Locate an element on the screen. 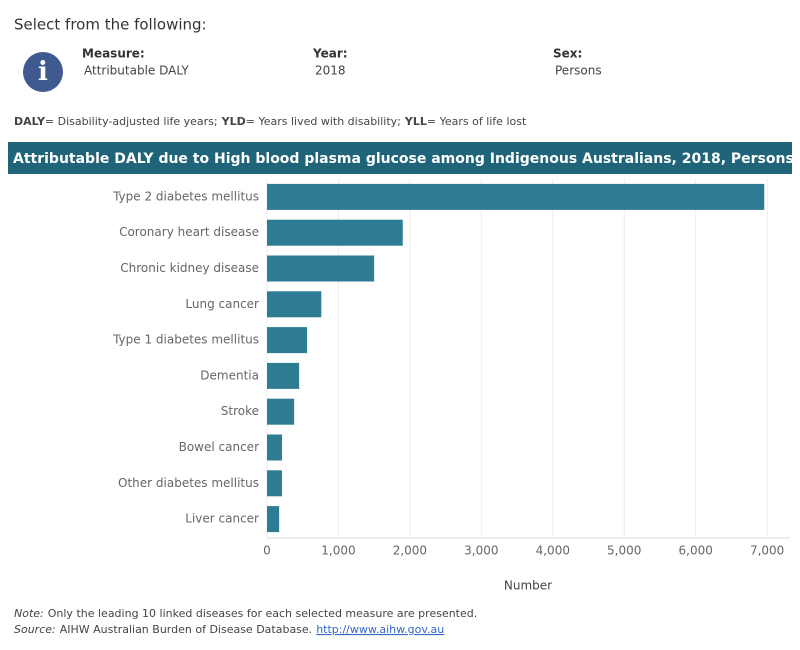 The height and width of the screenshot is (650, 800). x-tick-label: 5,000 is located at coordinates (624, 551).